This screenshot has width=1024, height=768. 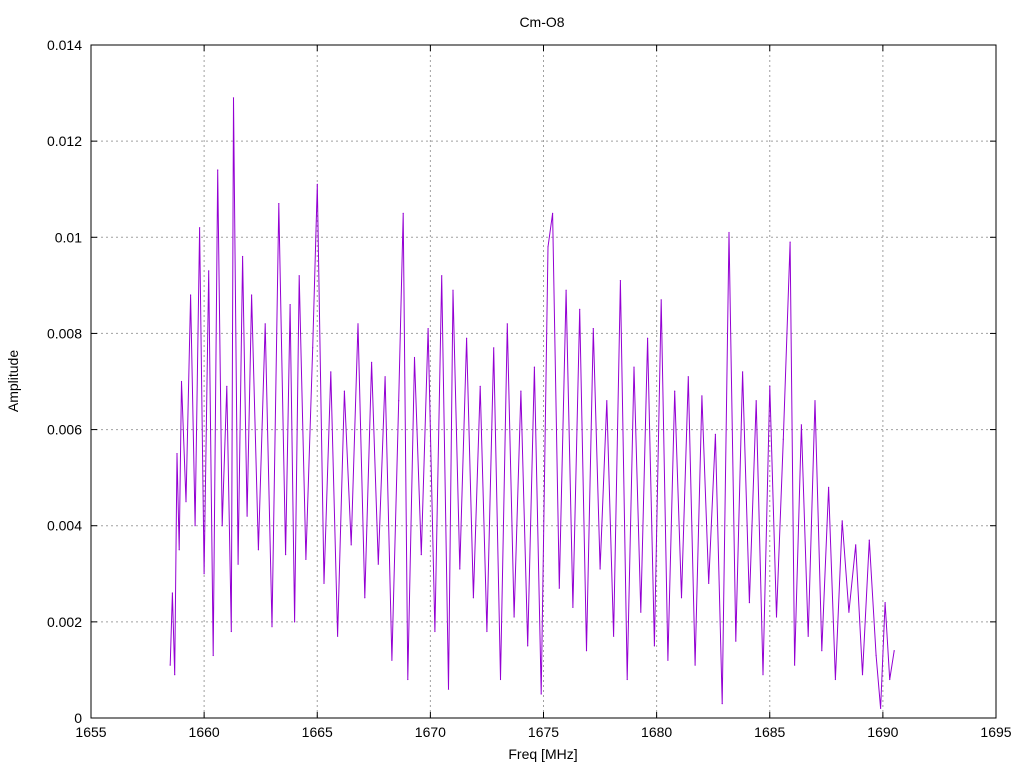 I want to click on y-tick-labels: 0 0.002 0.004 0.006 0.008 0.01 0.012 0.014, so click(x=64, y=381).